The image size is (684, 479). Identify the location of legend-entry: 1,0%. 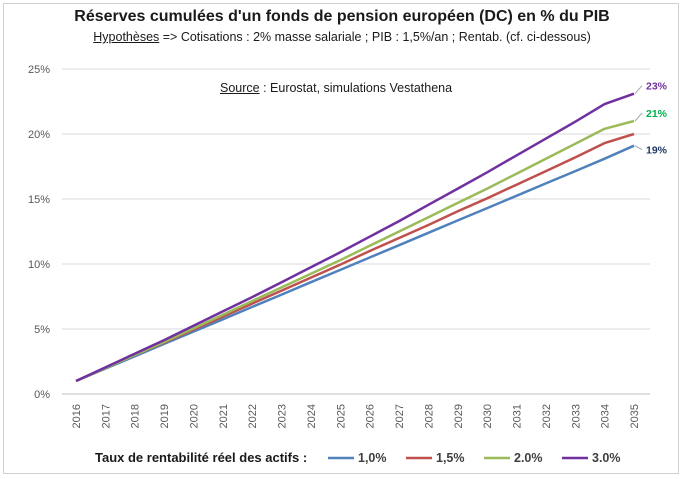
(372, 458).